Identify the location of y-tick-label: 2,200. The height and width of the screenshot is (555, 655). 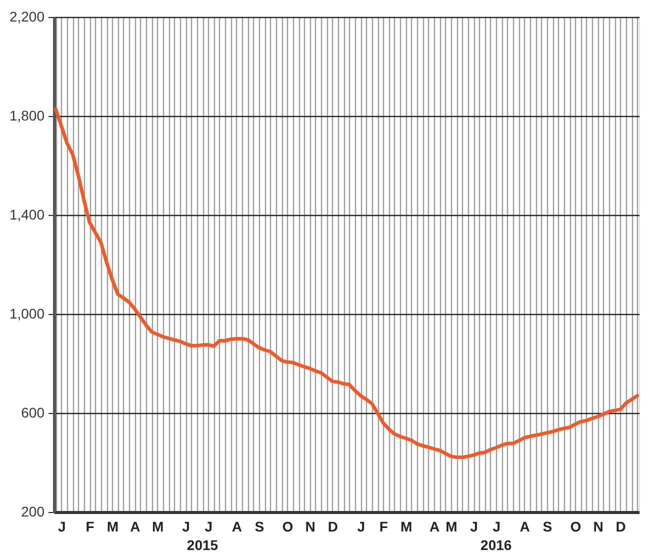
(27, 16).